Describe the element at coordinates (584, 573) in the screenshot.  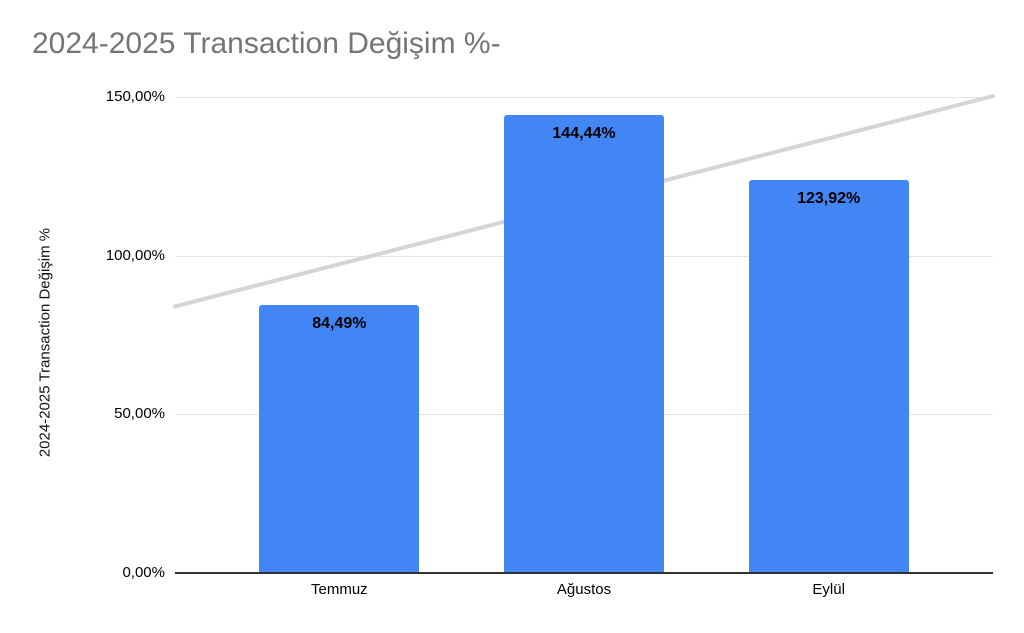
I see `x-axis-line` at that location.